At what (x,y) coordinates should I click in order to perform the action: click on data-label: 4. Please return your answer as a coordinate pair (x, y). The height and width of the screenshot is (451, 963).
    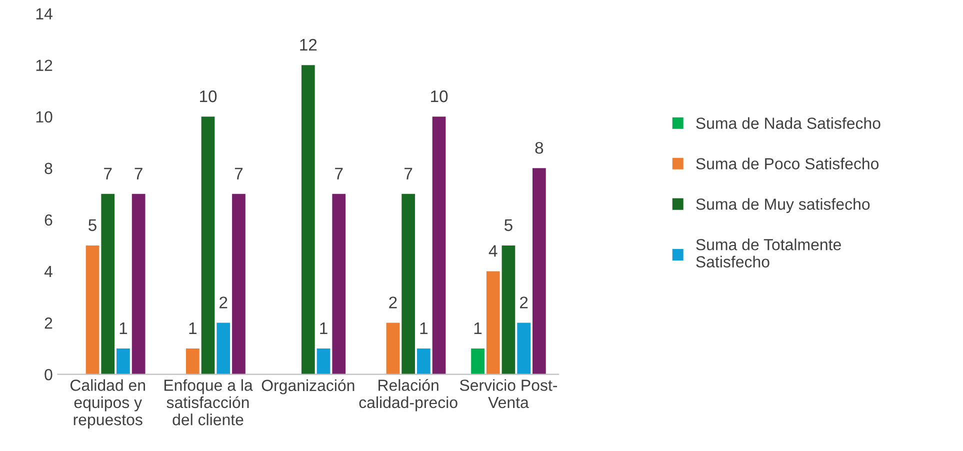
    Looking at the image, I should click on (493, 251).